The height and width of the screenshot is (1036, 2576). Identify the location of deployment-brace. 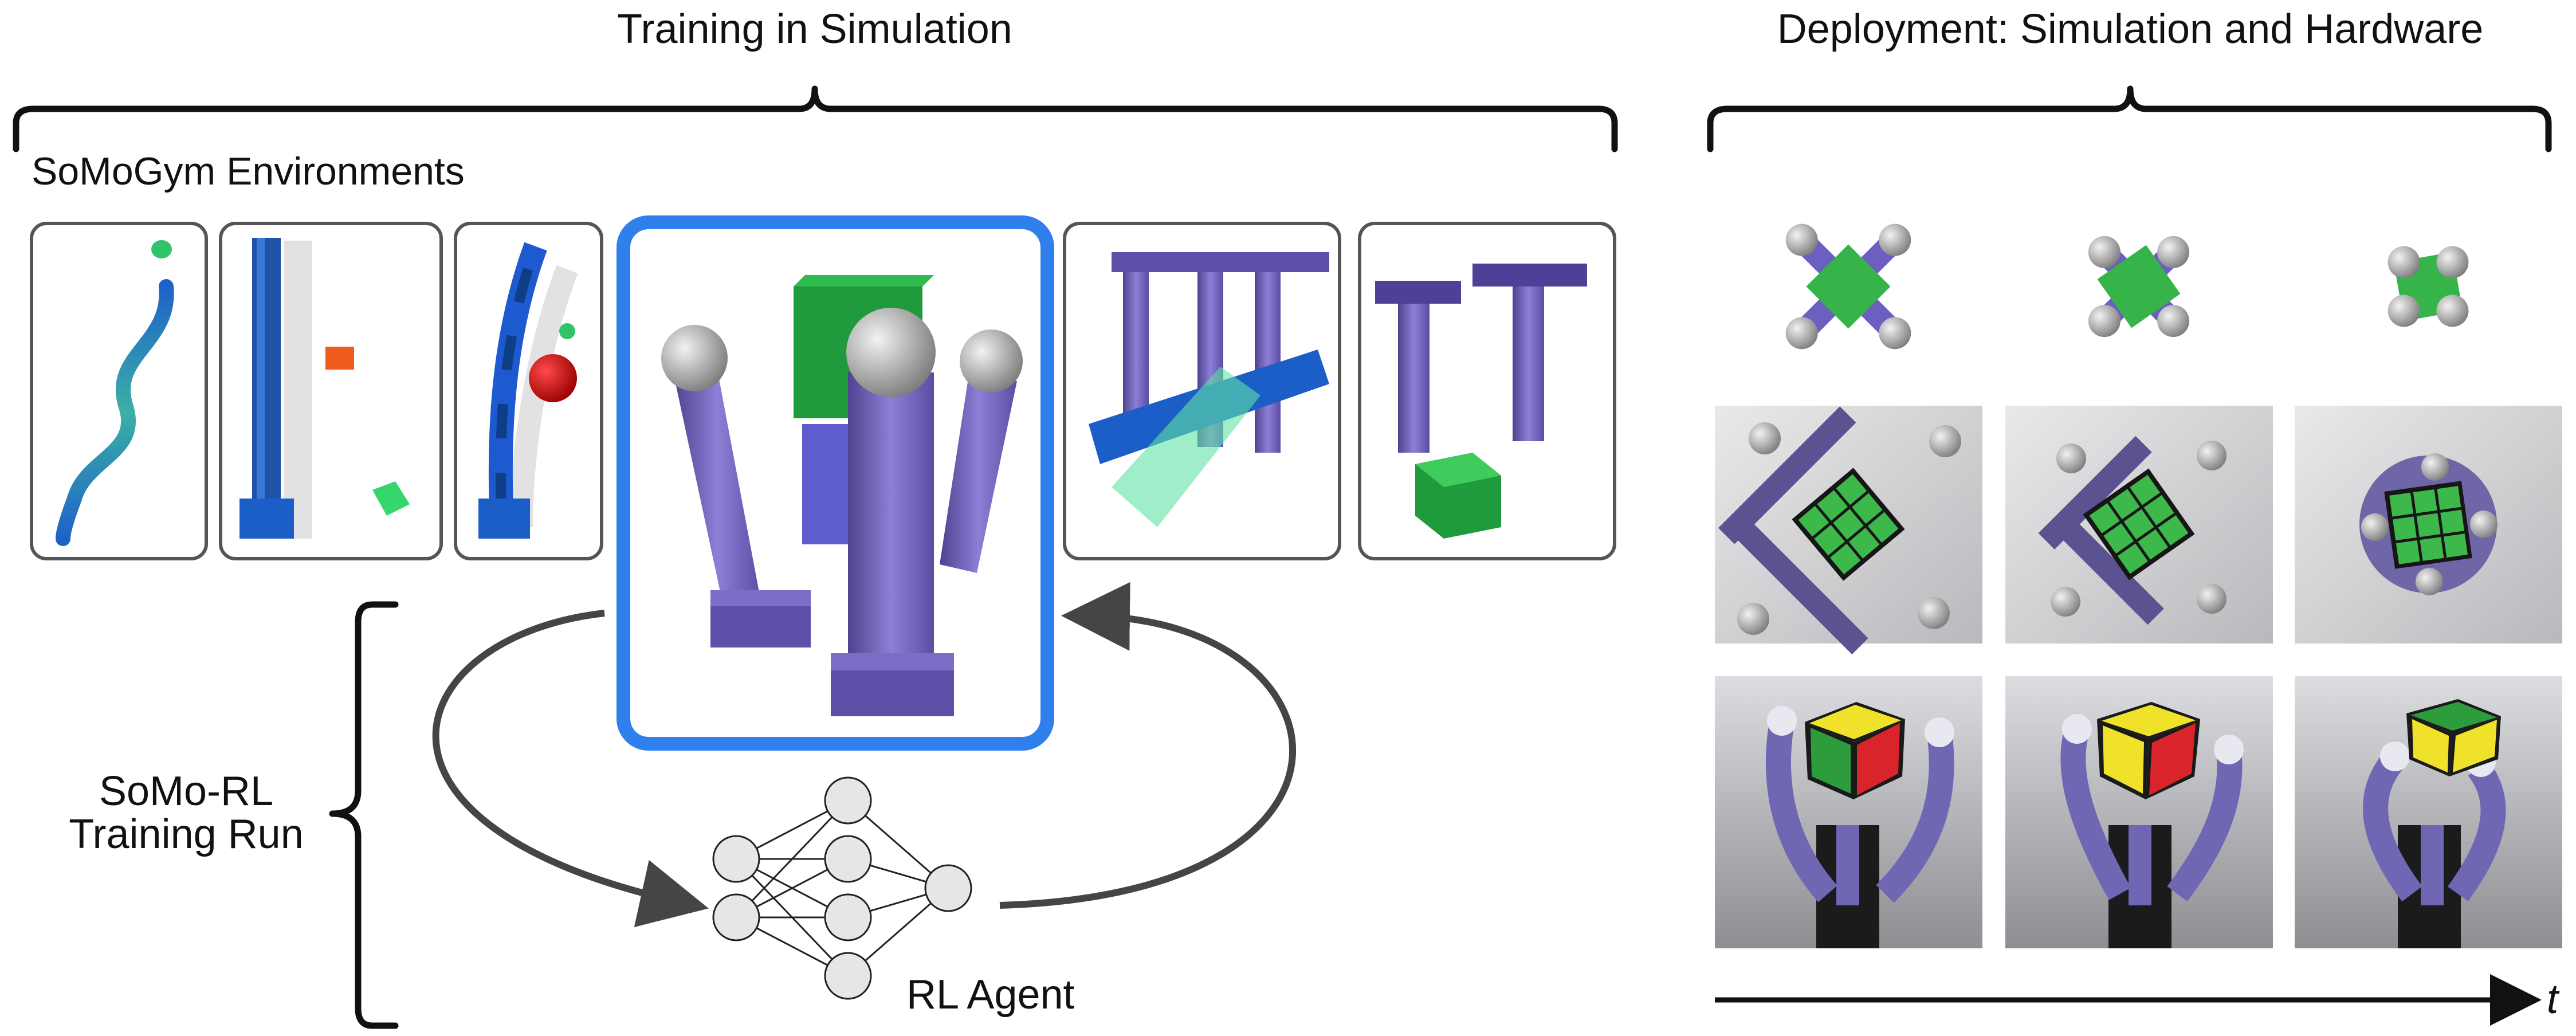
(2130, 118).